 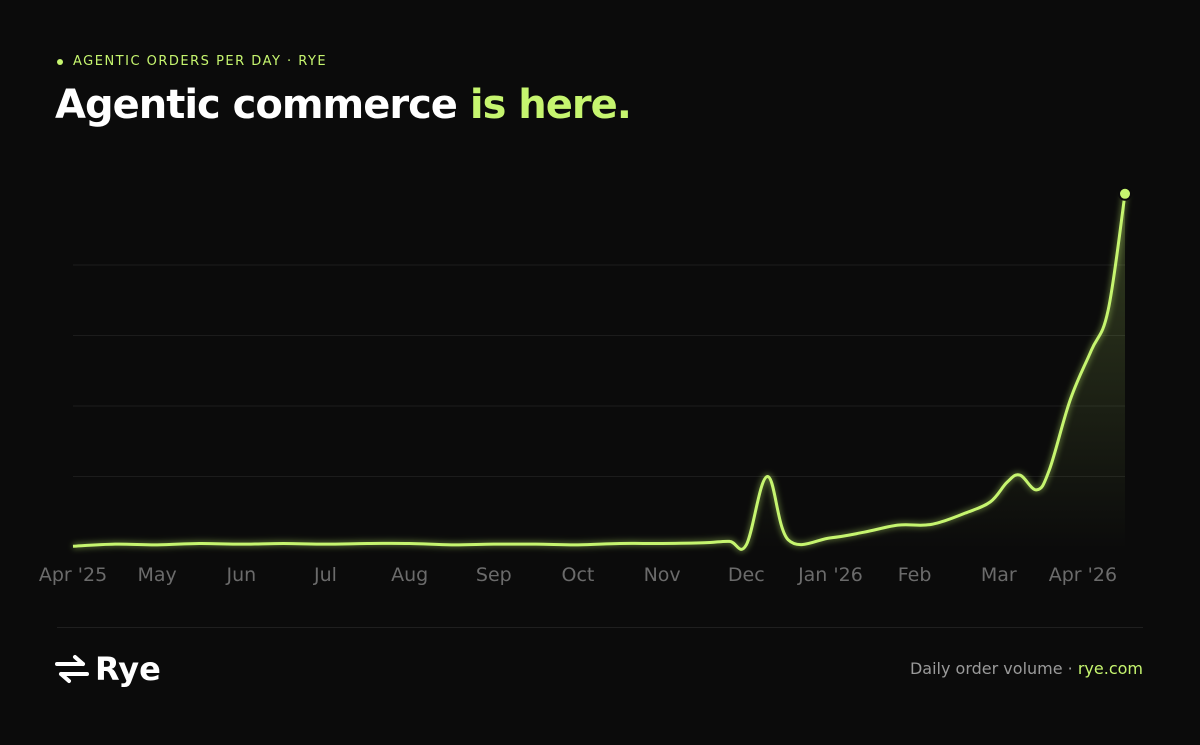 What do you see at coordinates (200, 61) in the screenshot?
I see `eyebrow-text: AGENTIC ORDERS PER DAY · RYE` at bounding box center [200, 61].